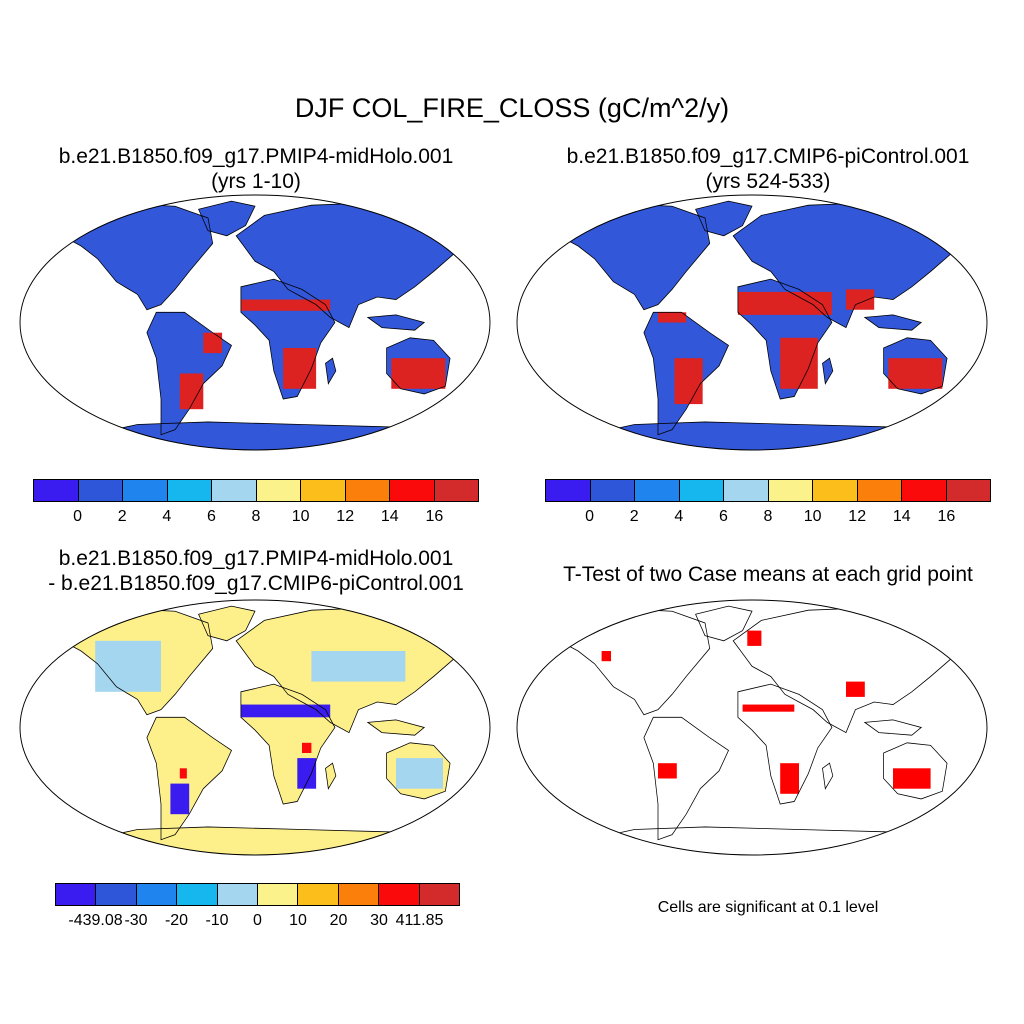  Describe the element at coordinates (176, 920) in the screenshot. I see `colorbar-tick-label: -20` at that location.